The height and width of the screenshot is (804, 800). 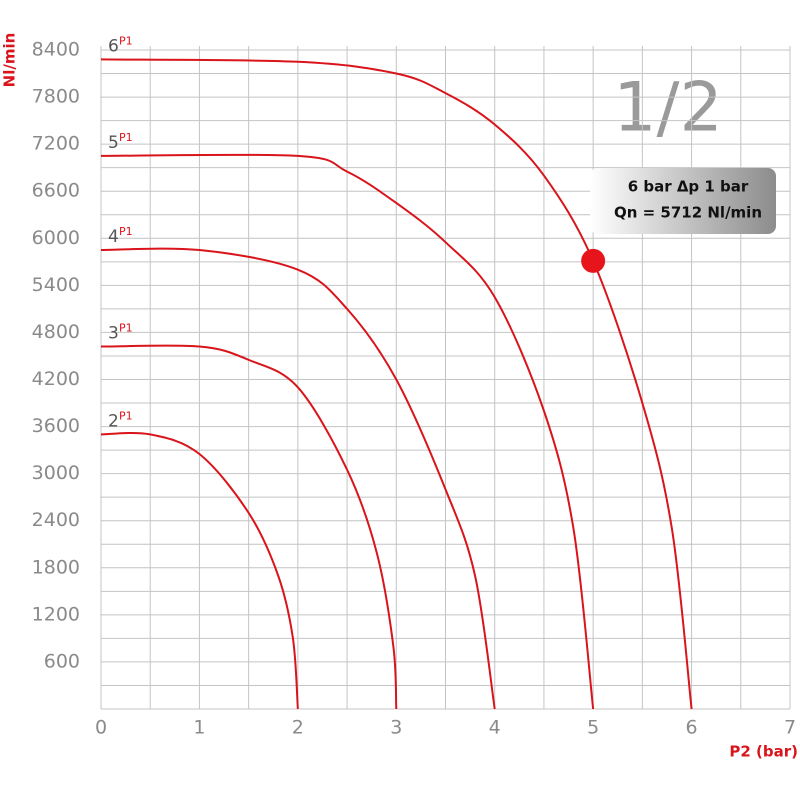 What do you see at coordinates (56, 144) in the screenshot?
I see `y-tick-label: 7200` at bounding box center [56, 144].